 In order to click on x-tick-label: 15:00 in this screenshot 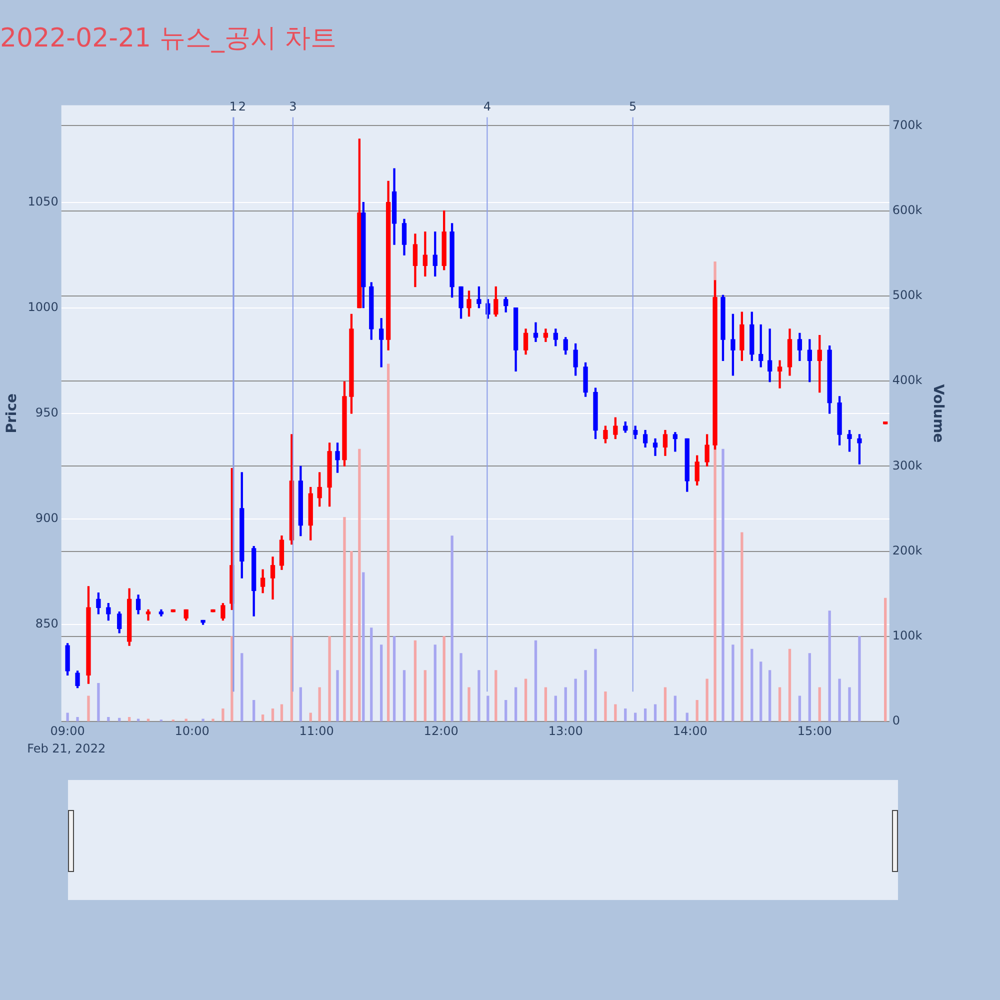, I will do `click(814, 731)`.